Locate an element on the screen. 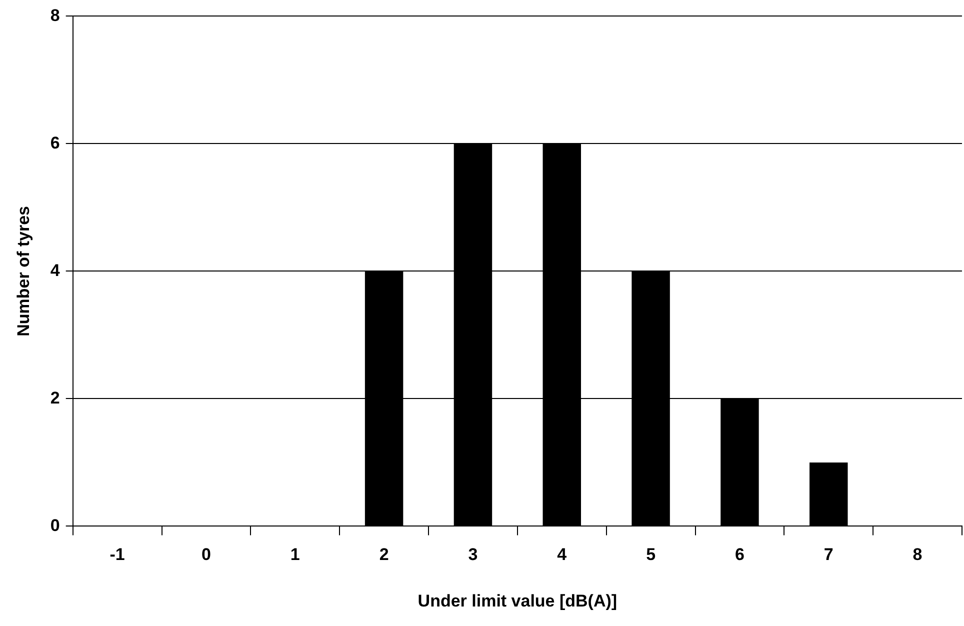 The height and width of the screenshot is (626, 964). y-tick-label: 4 is located at coordinates (55, 270).